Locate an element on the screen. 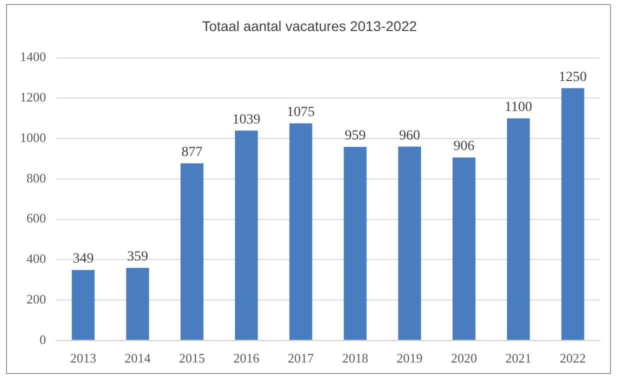 Image resolution: width=619 pixels, height=380 pixels. data-label: 359 is located at coordinates (137, 257).